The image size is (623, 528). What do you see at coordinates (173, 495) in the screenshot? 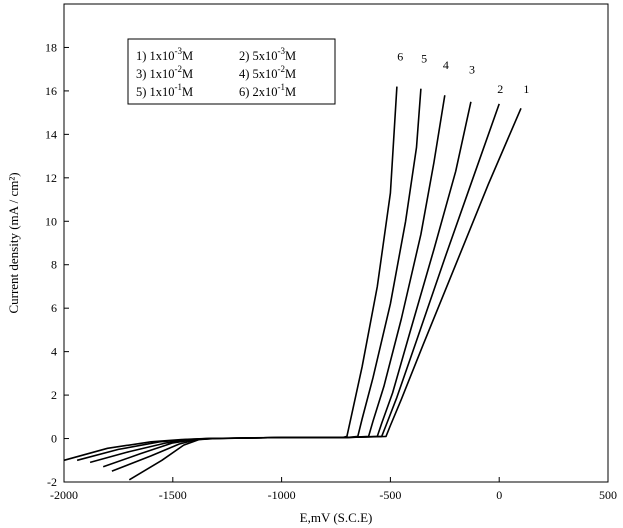
I see `x-tick-label: -1500` at bounding box center [173, 495].